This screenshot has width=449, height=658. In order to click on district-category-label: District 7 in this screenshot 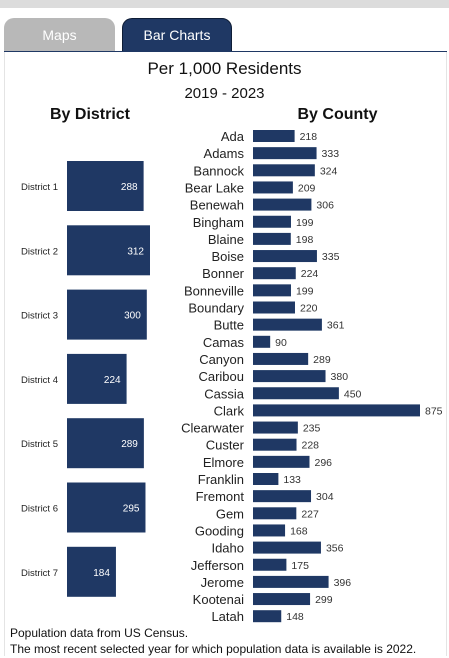, I will do `click(39, 573)`.